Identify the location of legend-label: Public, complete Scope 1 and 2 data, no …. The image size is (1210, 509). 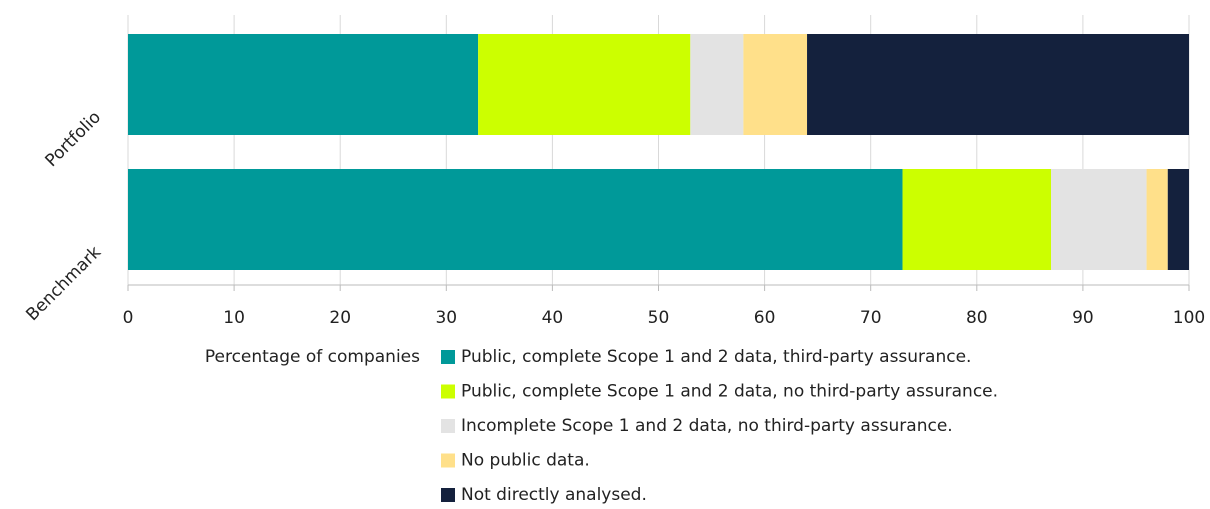
(729, 392).